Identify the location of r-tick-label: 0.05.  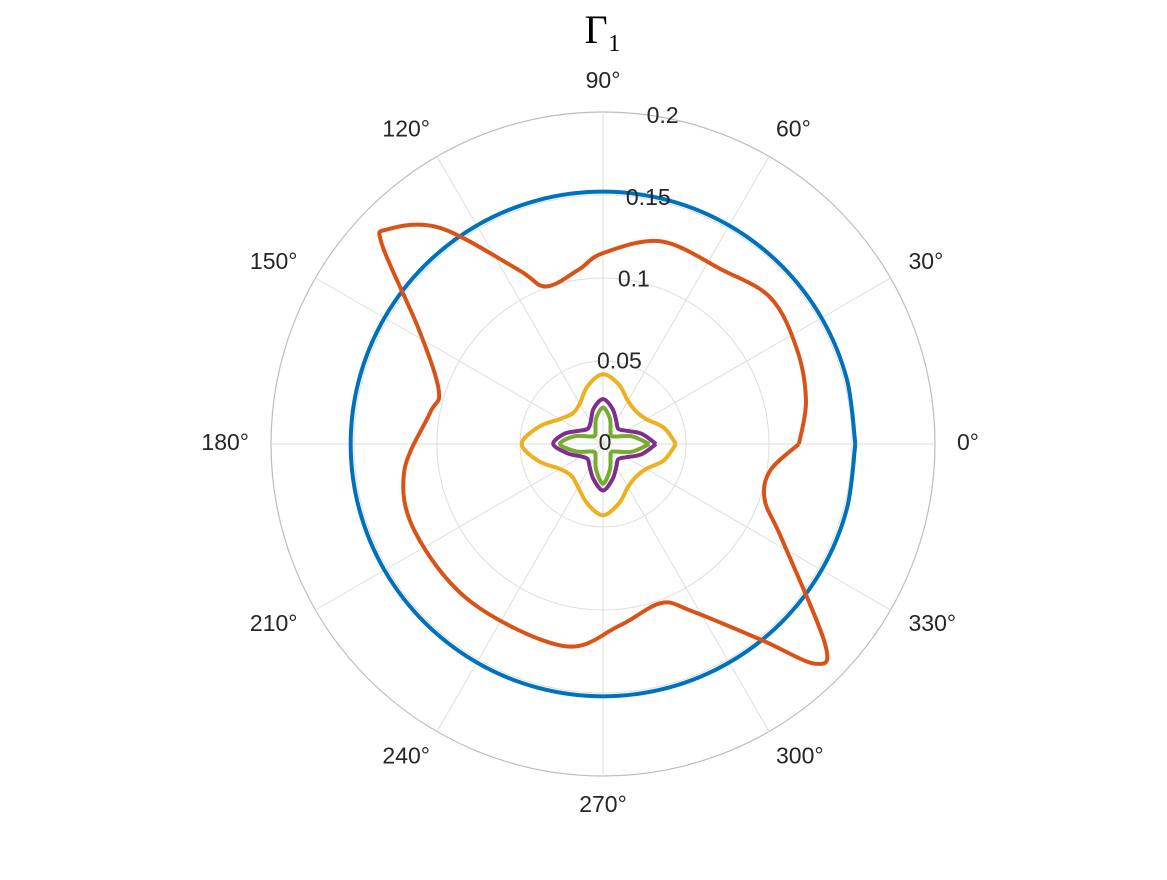
(619, 360).